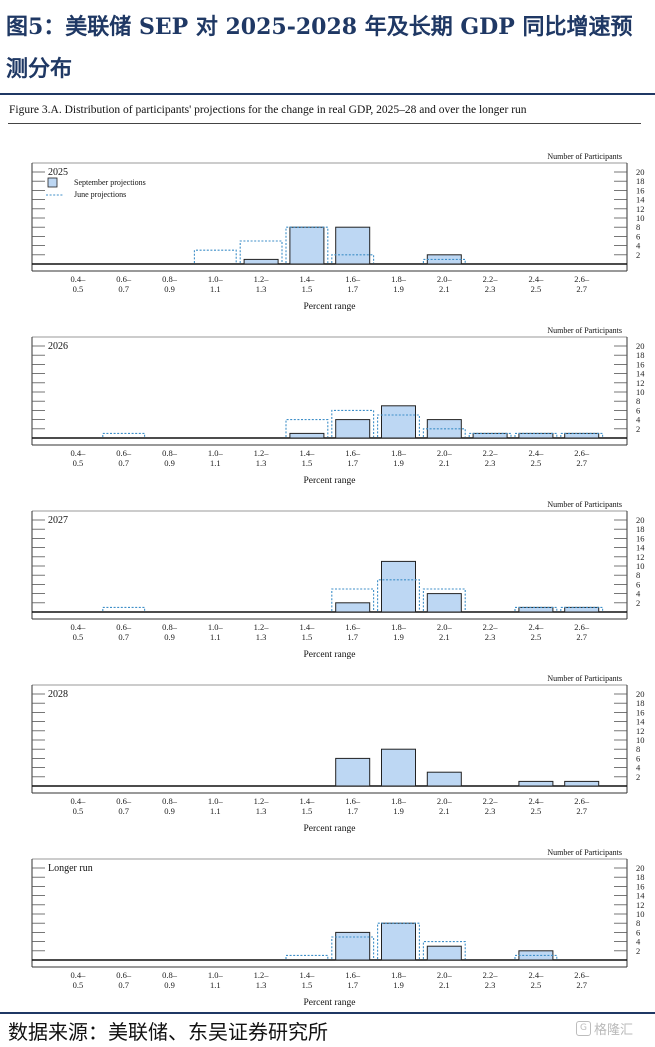 This screenshot has height=1047, width=655. I want to click on y-tick-label: 12, so click(640, 905).